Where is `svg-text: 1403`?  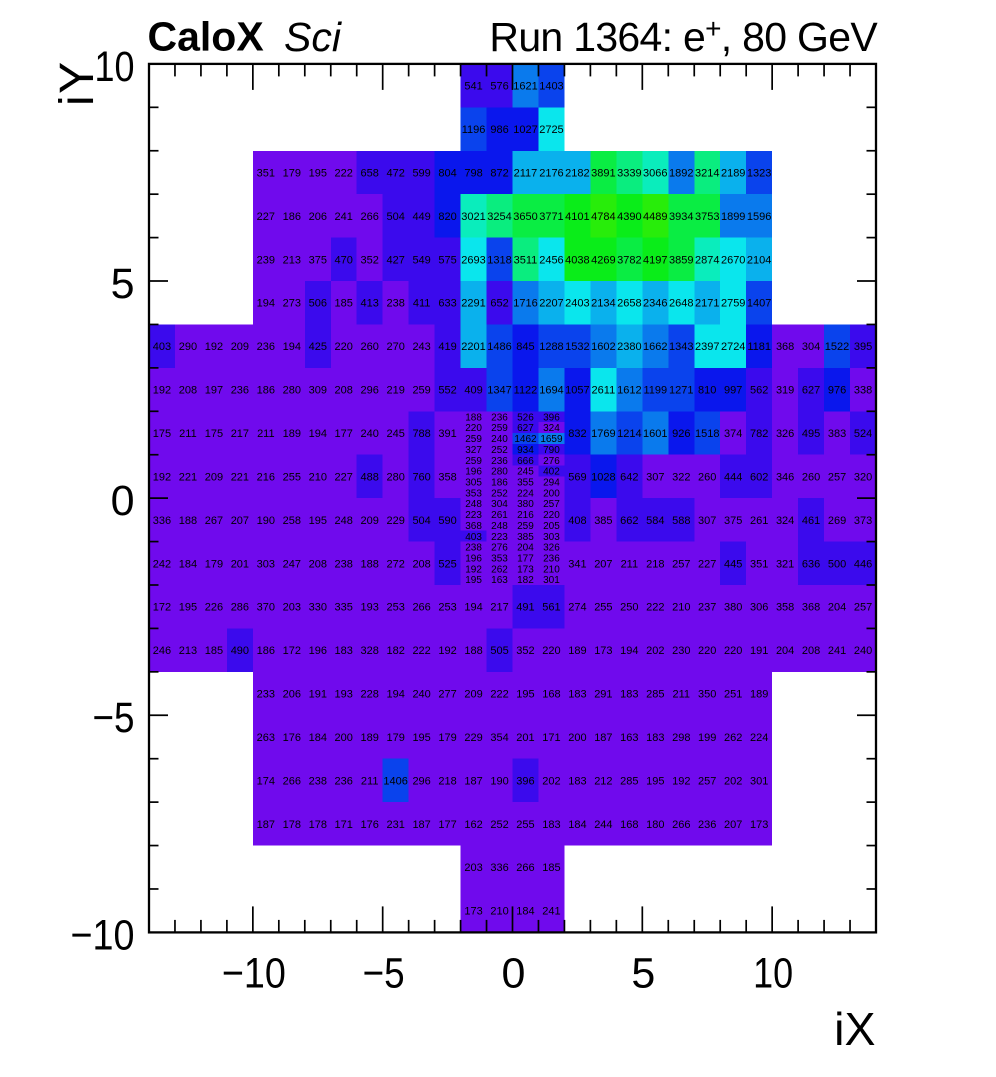 svg-text: 1403 is located at coordinates (551, 87).